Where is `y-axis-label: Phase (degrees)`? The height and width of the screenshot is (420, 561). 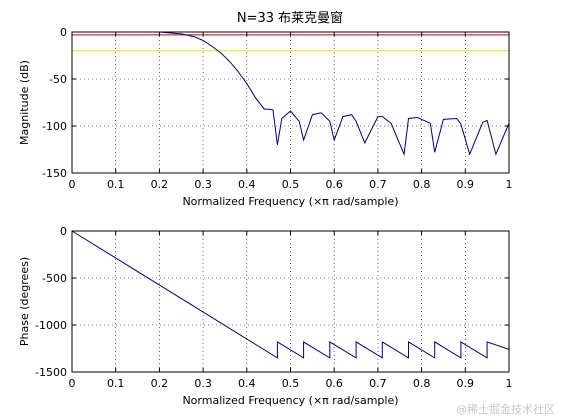 y-axis-label: Phase (degrees) is located at coordinates (24, 301).